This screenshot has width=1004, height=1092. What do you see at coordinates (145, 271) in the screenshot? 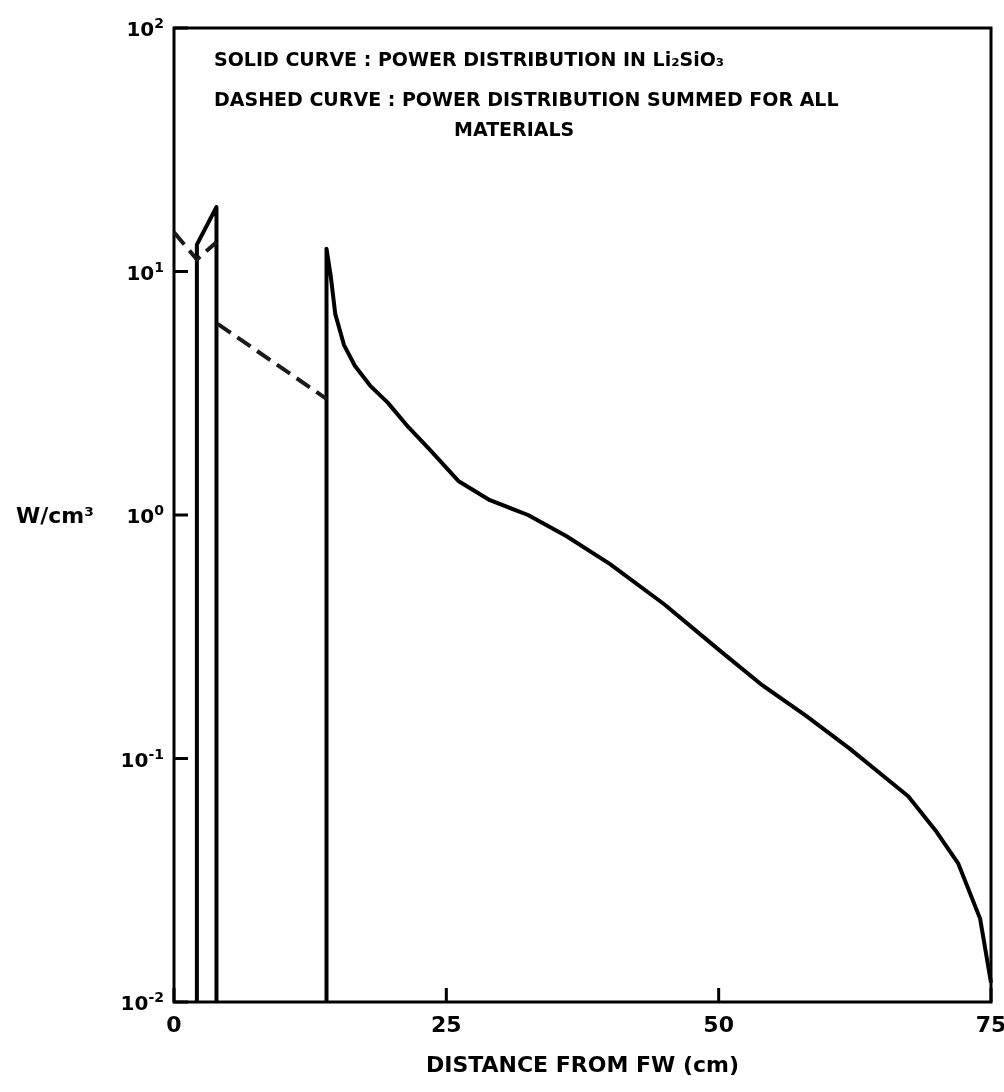
I see `y-tick-label: 10$^{1}$` at bounding box center [145, 271].